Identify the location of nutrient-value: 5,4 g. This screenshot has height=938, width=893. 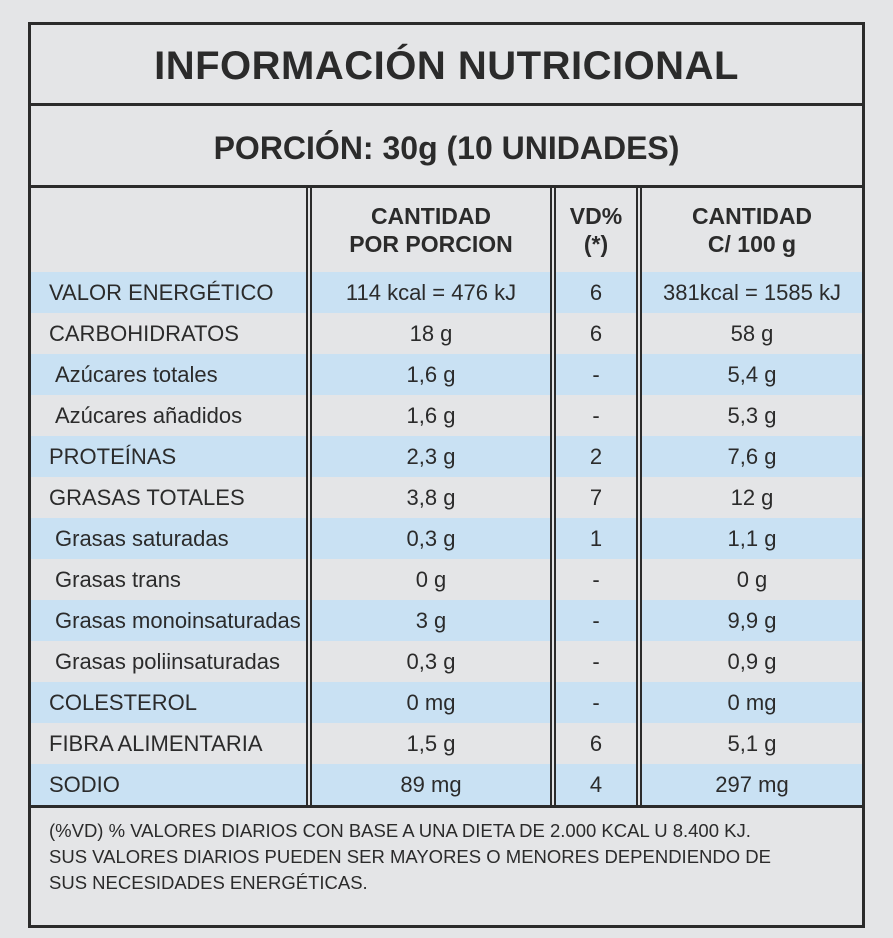
(749, 374).